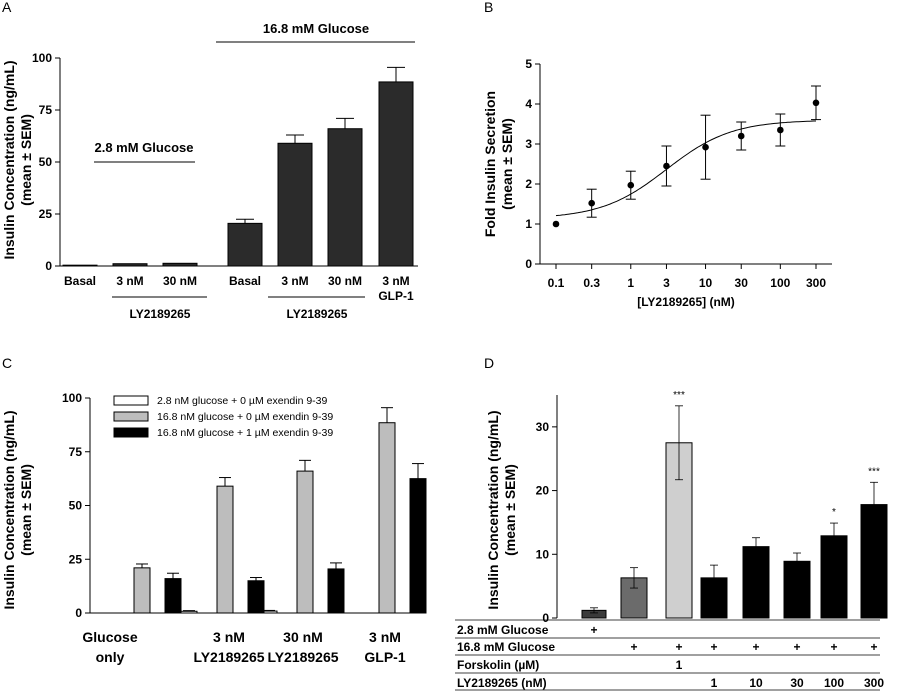  What do you see at coordinates (490, 164) in the screenshot?
I see `y-axis-label: Fold Insulin Secretion` at bounding box center [490, 164].